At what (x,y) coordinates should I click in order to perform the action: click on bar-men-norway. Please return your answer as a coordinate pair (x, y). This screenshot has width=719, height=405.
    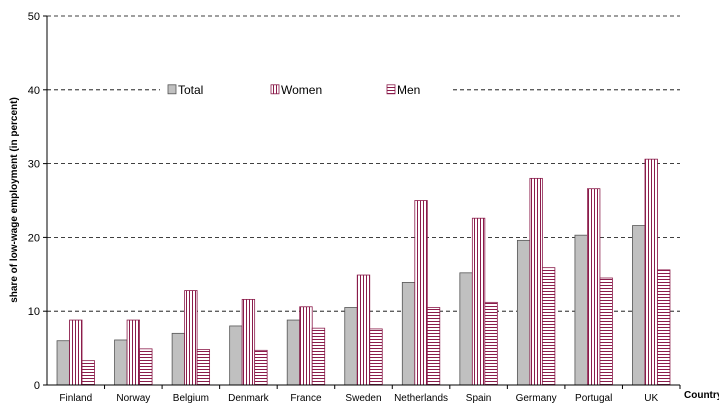
    Looking at the image, I should click on (146, 367).